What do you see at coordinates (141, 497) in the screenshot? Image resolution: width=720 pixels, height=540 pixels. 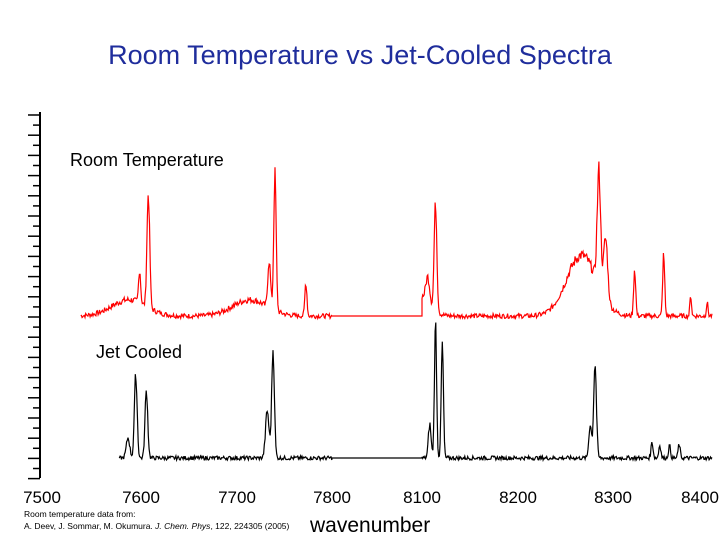 I see `x-tick-label: 7600` at bounding box center [141, 497].